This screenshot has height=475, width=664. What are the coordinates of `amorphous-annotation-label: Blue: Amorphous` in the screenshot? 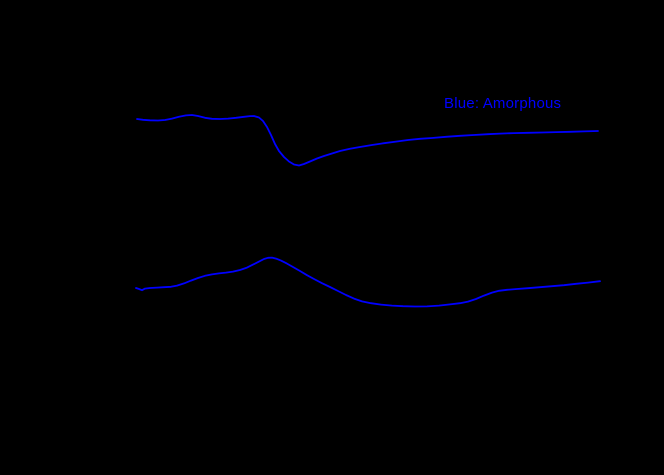 It's located at (503, 103).